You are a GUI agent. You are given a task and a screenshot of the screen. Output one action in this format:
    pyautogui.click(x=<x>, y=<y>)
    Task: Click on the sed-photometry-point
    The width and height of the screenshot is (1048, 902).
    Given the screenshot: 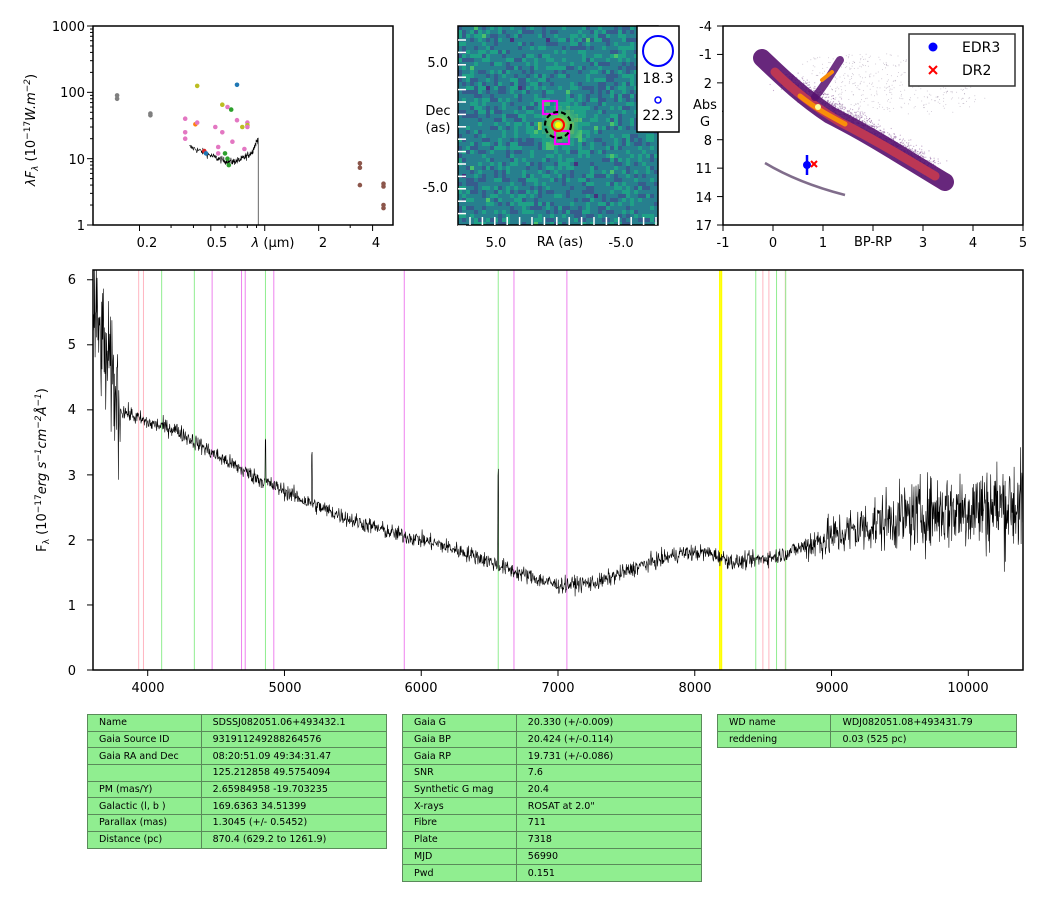 What is the action you would take?
    pyautogui.click(x=197, y=86)
    